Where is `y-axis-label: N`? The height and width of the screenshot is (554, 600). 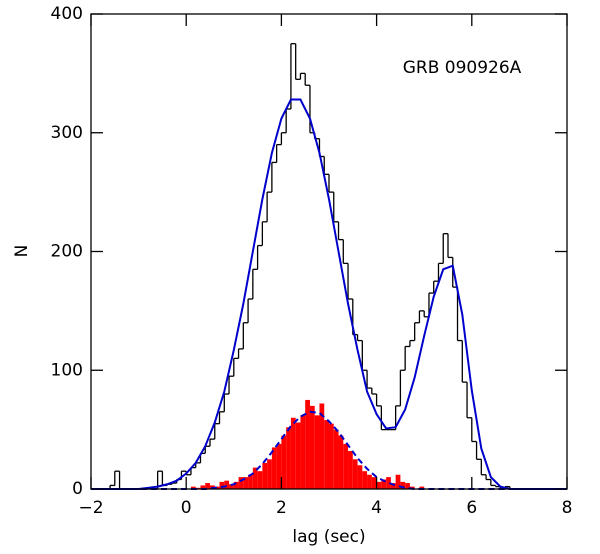
y-axis-label: N is located at coordinates (22, 251).